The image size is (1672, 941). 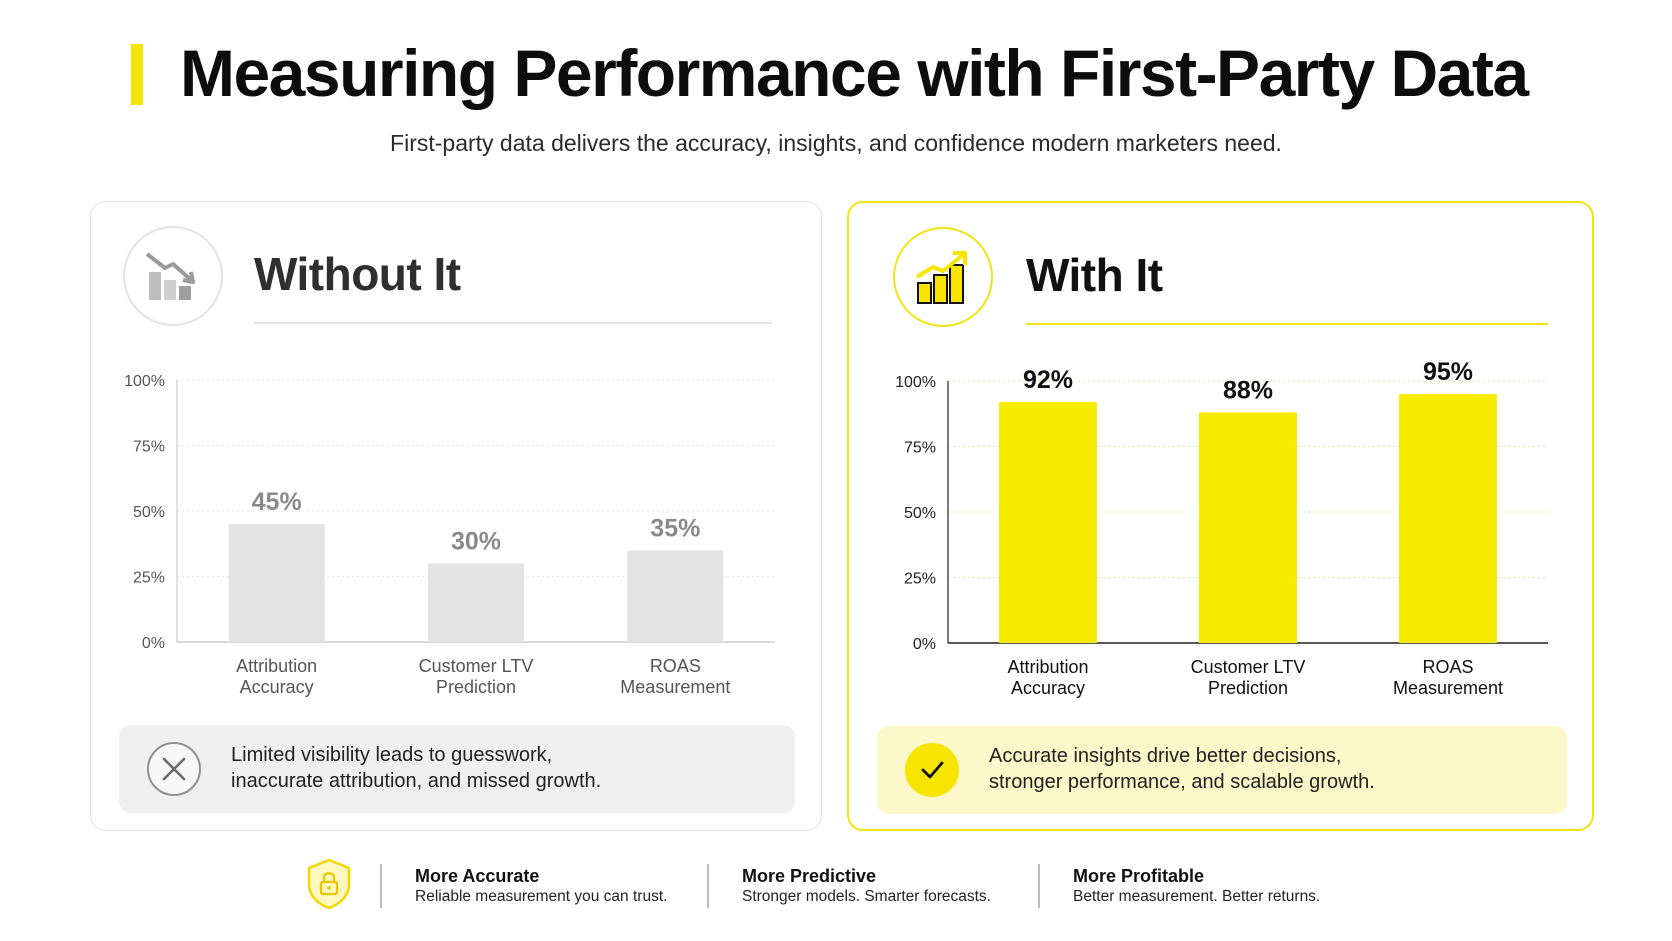 What do you see at coordinates (1094, 275) in the screenshot?
I see `with-heading: With It` at bounding box center [1094, 275].